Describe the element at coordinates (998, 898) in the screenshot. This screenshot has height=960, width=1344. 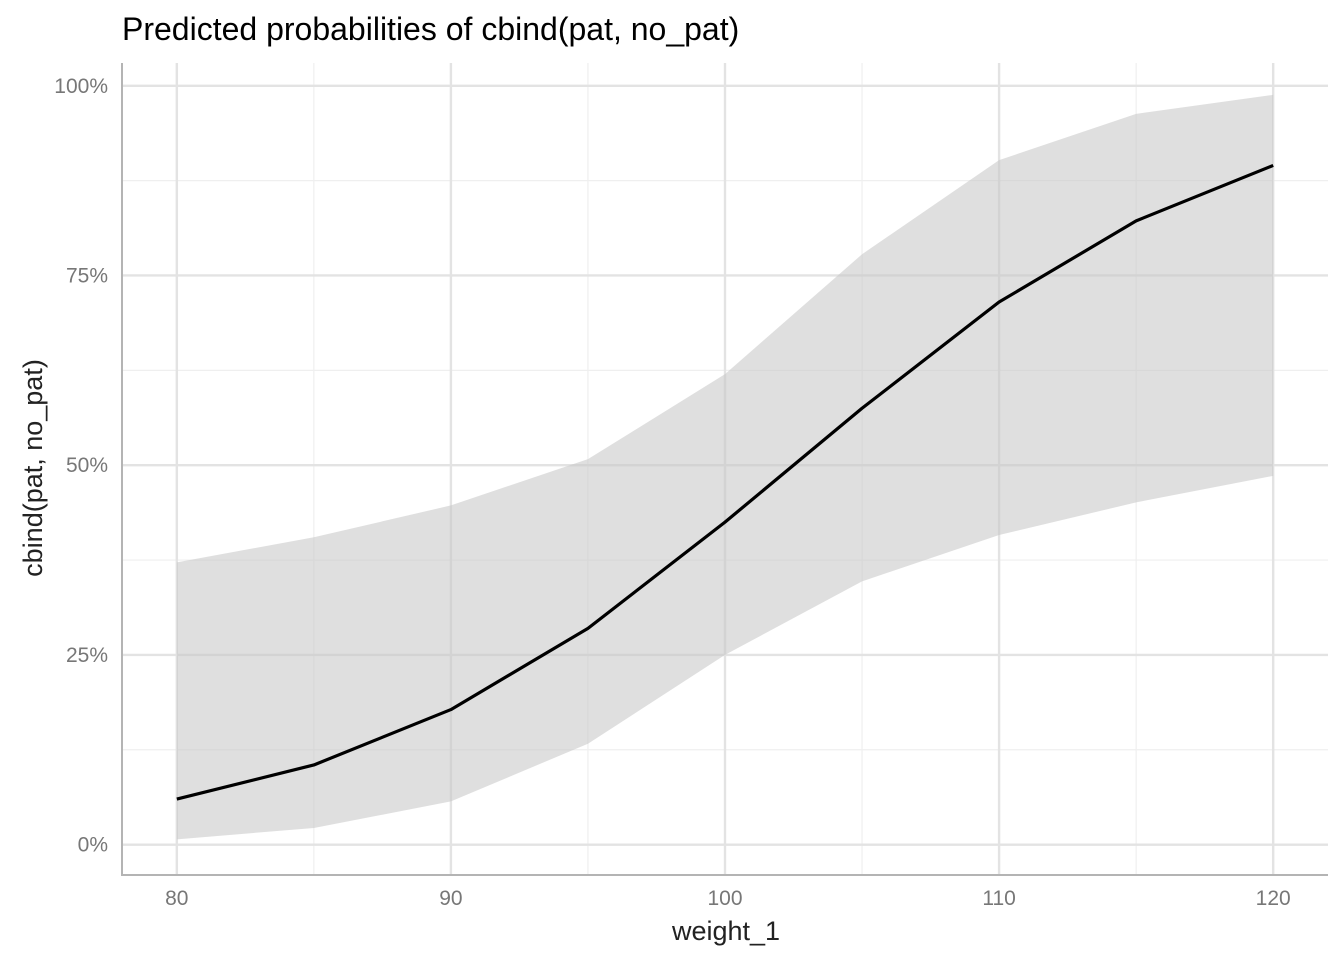
I see `x-tick-label: 110` at that location.